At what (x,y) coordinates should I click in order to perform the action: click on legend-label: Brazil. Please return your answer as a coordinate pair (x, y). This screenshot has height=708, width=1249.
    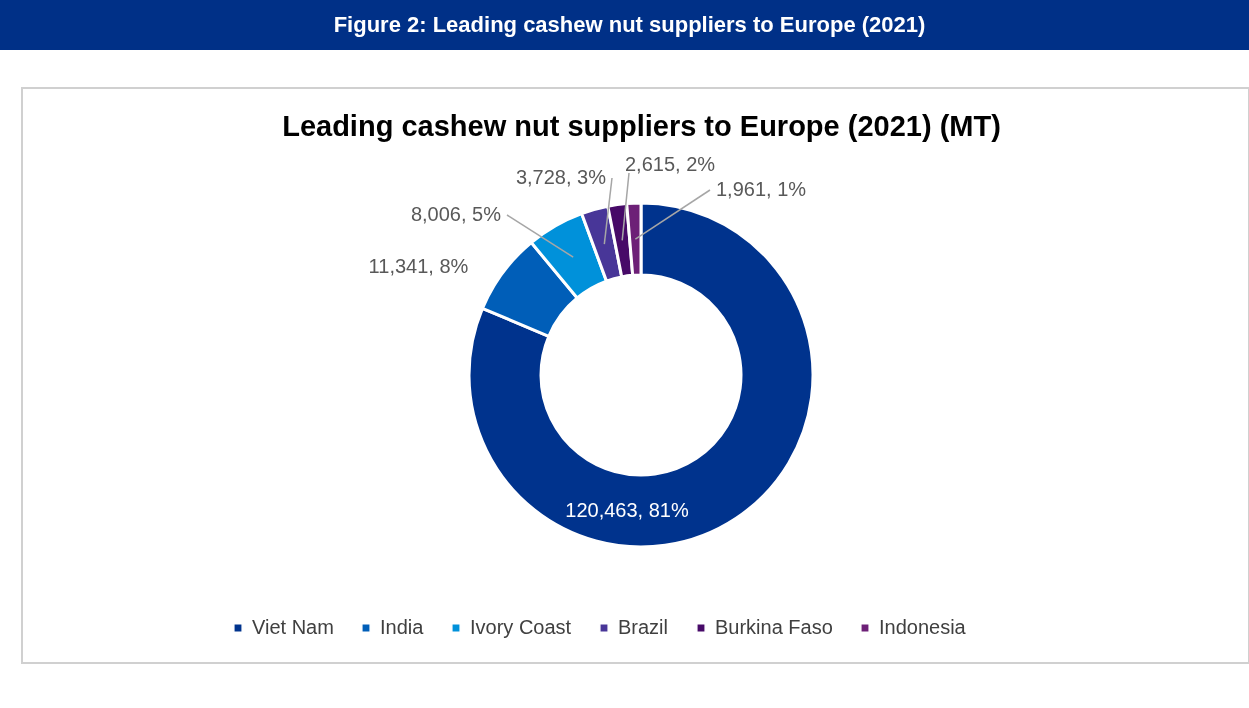
    Looking at the image, I should click on (643, 627).